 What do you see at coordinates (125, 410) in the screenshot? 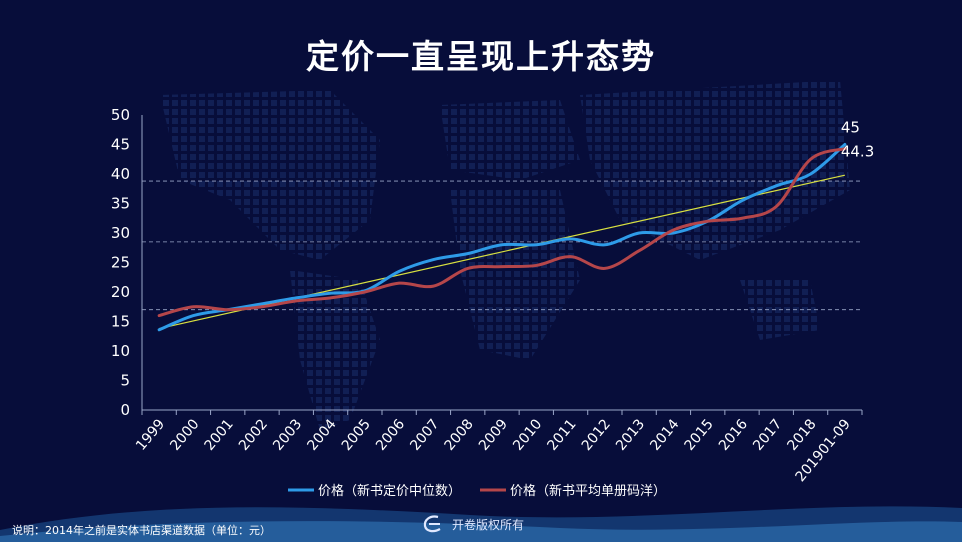
I see `y-tick-label: 0` at bounding box center [125, 410].